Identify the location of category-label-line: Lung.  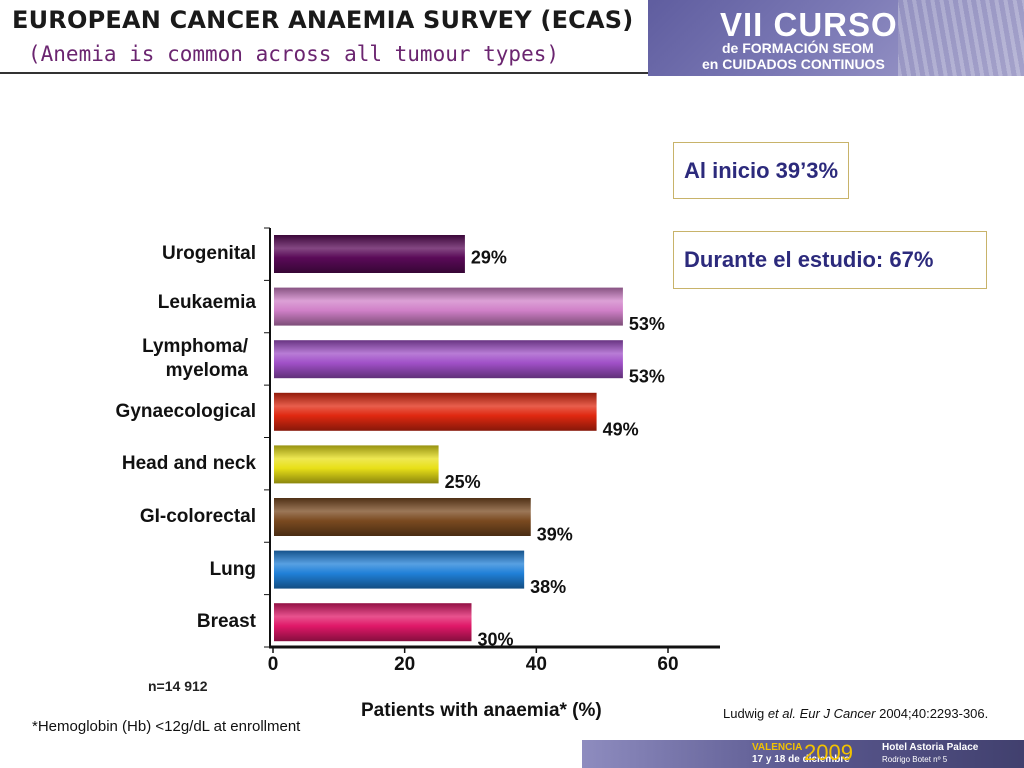
(232, 569).